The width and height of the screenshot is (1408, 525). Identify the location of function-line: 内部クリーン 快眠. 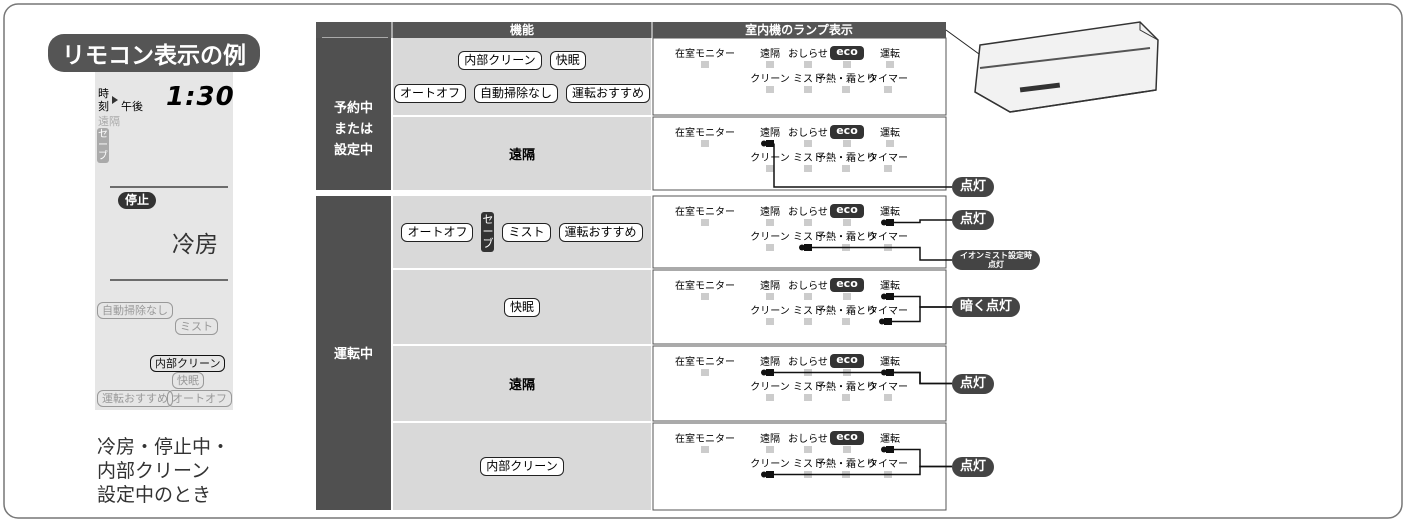
(521, 60).